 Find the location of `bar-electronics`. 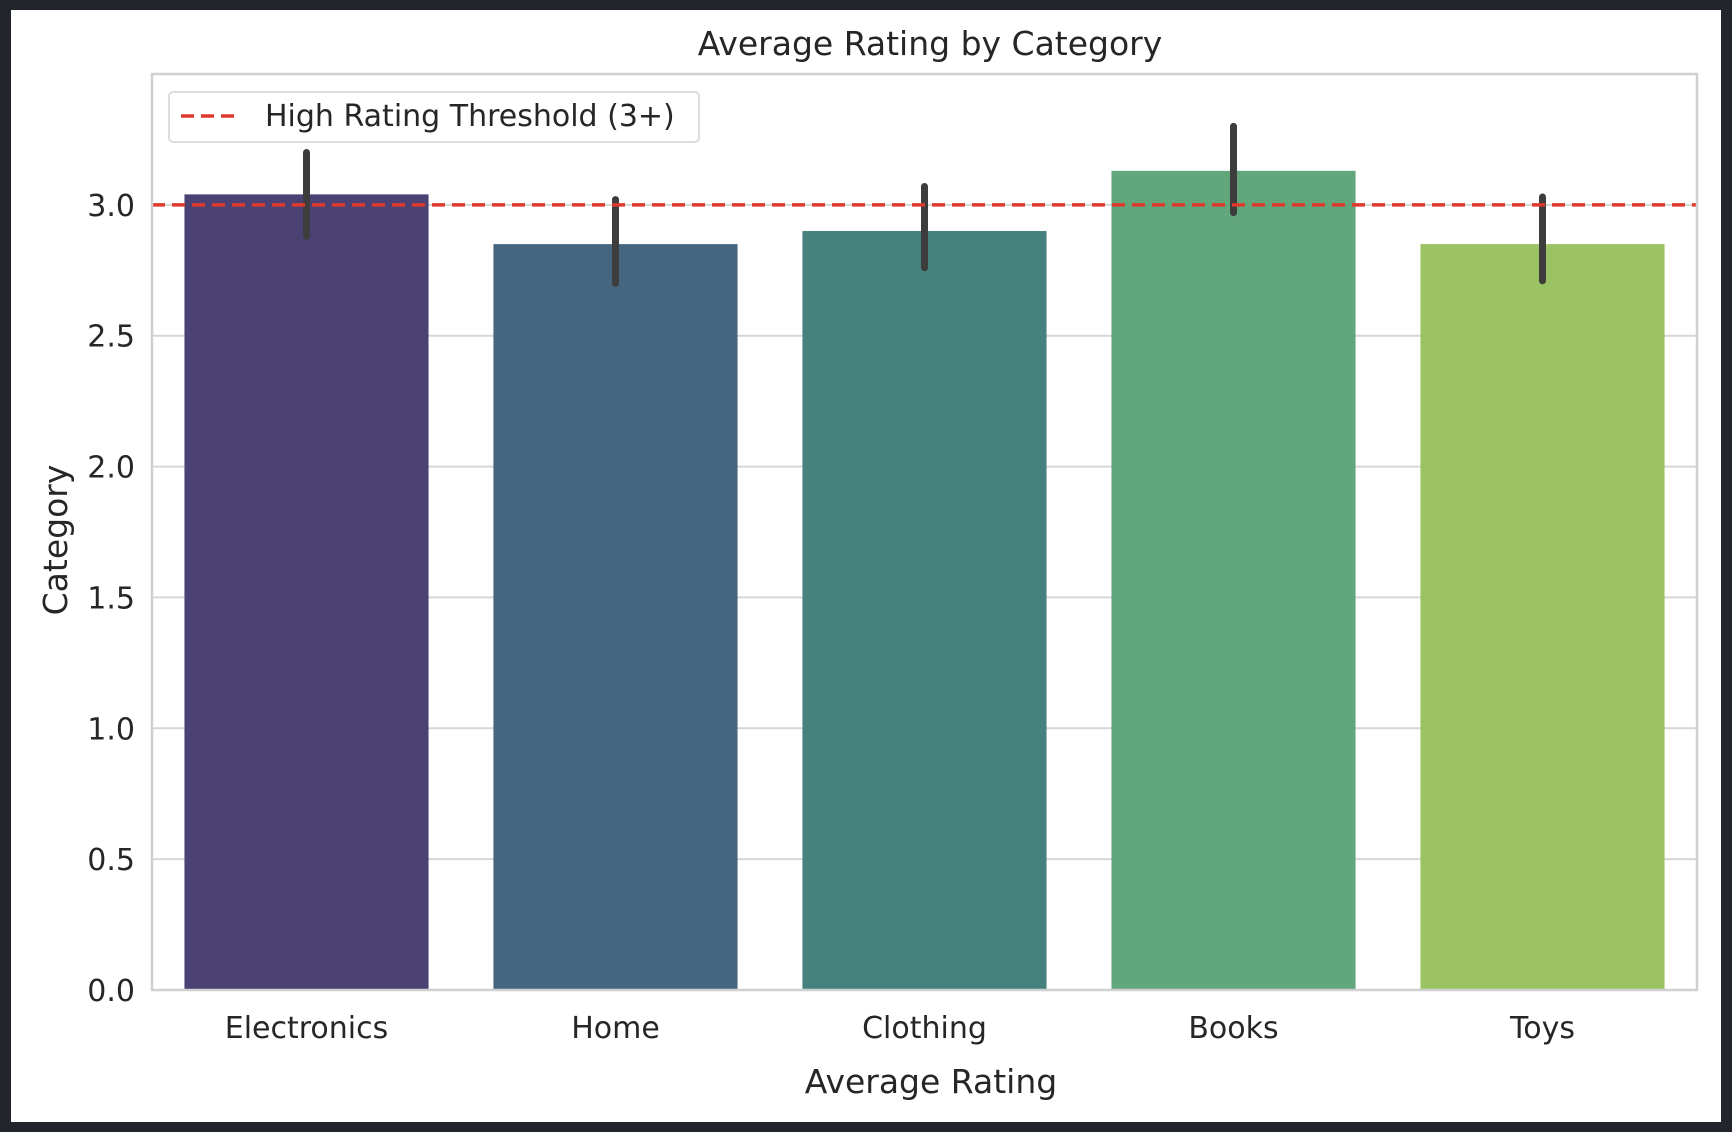

bar-electronics is located at coordinates (306, 592).